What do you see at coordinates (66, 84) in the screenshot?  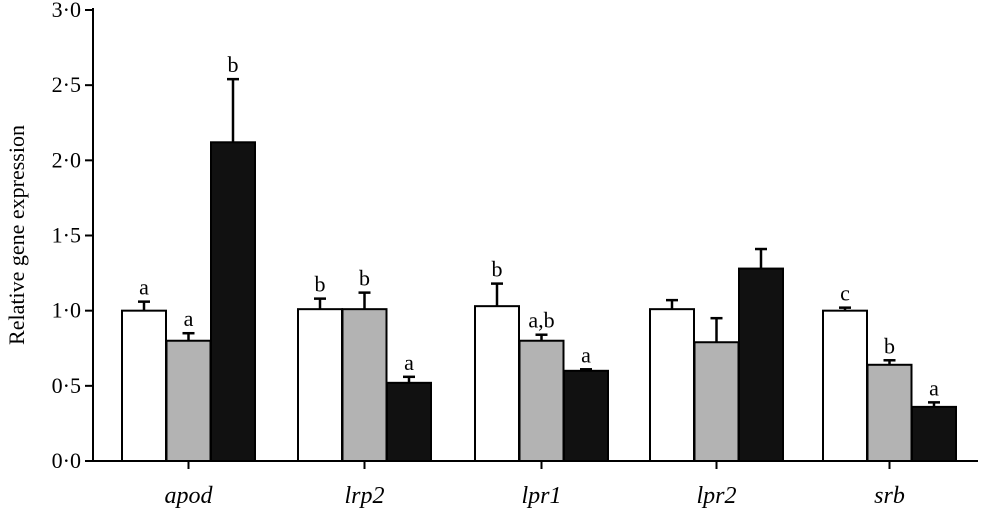 I see `y-tick-label: 2·5` at bounding box center [66, 84].